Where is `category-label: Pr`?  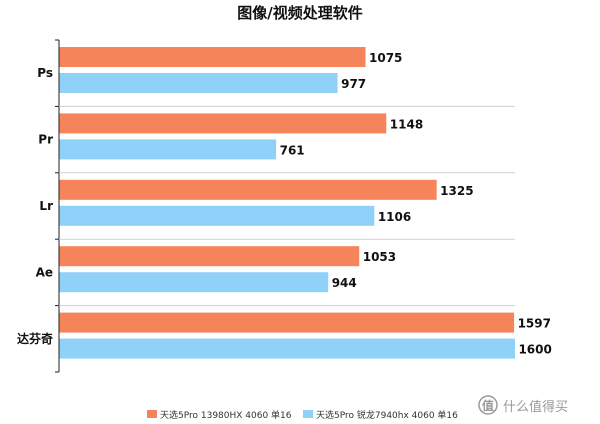
category-label: Pr is located at coordinates (45, 140).